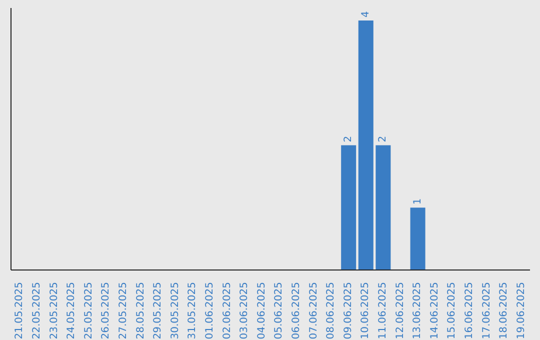 The height and width of the screenshot is (340, 540). Describe the element at coordinates (279, 311) in the screenshot. I see `x-tick-label: 05.06.2025` at that location.